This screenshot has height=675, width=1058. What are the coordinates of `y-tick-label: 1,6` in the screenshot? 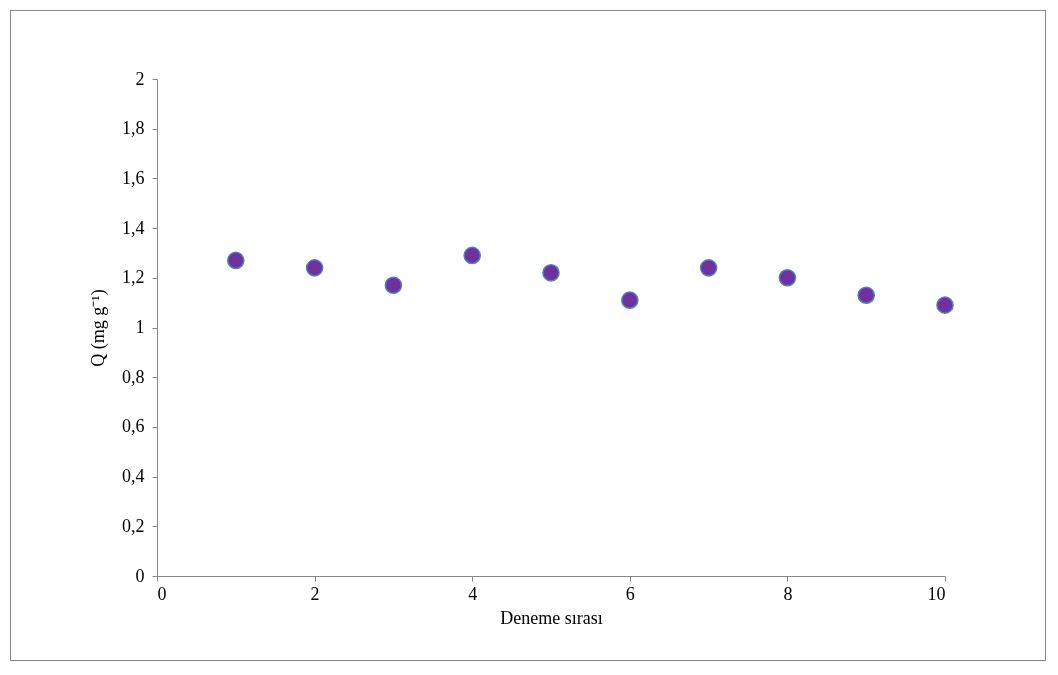 It's located at (133, 177).